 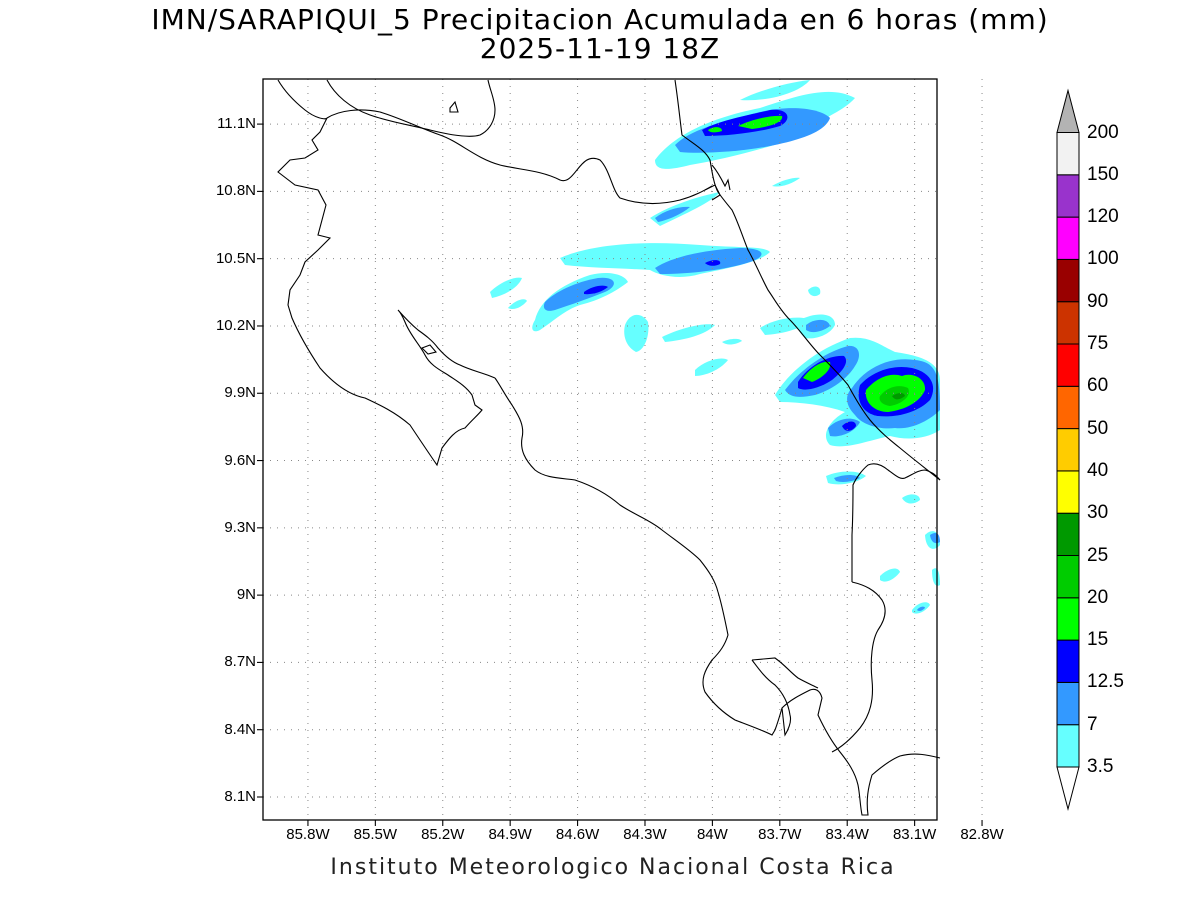 What do you see at coordinates (386, 273) in the screenshot?
I see `north-pacific-coast` at bounding box center [386, 273].